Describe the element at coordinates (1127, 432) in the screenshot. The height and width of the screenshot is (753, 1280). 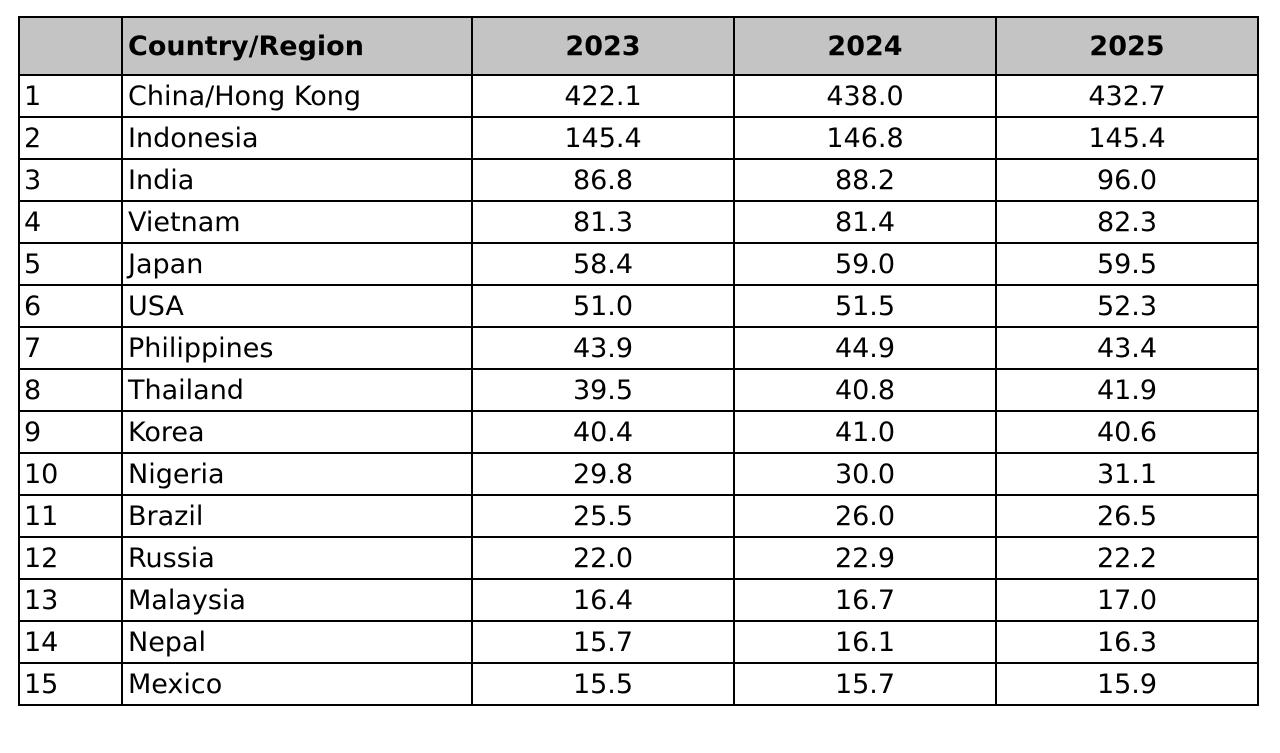
I see `value-2025-cell: 40.6` at that location.